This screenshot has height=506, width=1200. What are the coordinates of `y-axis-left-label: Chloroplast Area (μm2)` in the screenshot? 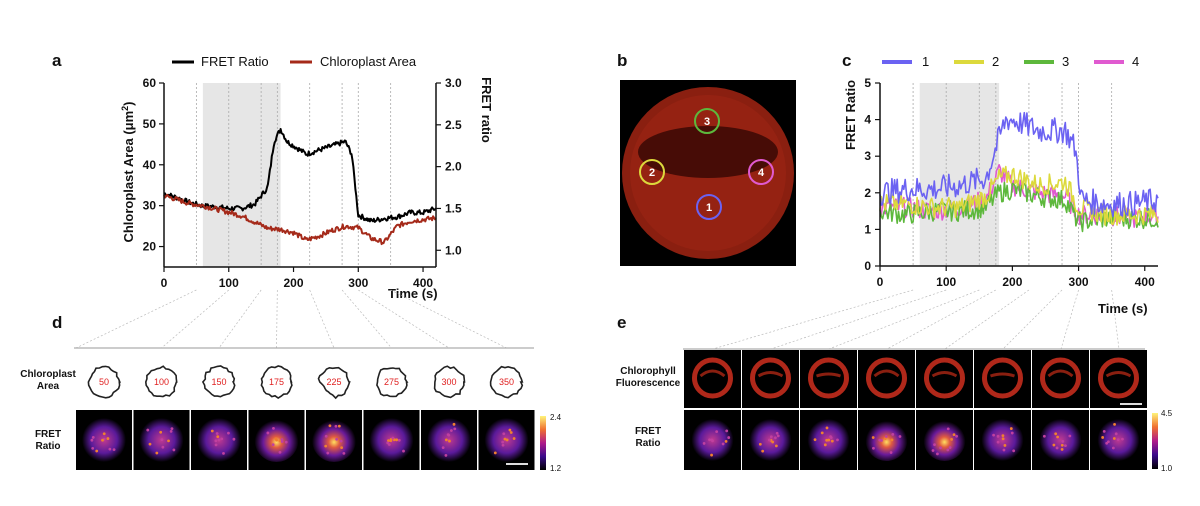 It's located at (128, 171).